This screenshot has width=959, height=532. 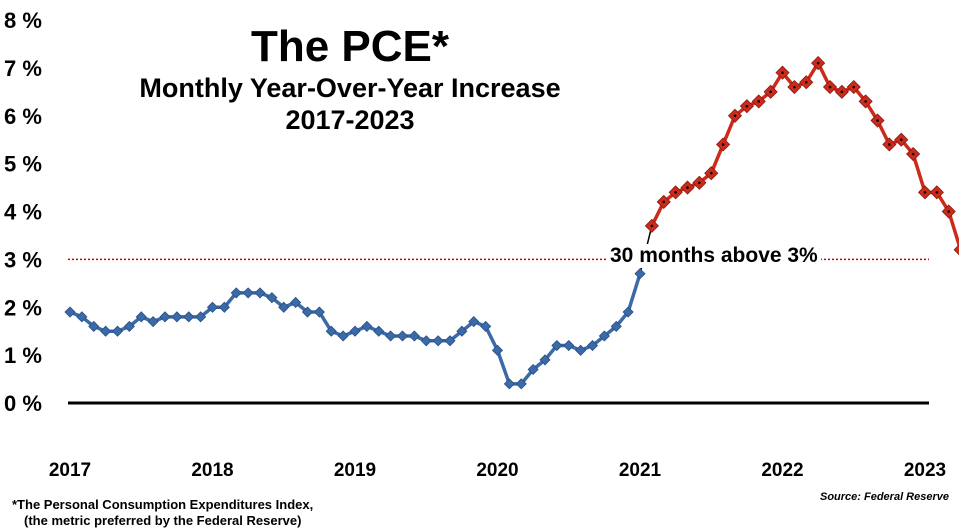 I want to click on chart-title: The PCE*, so click(x=350, y=46).